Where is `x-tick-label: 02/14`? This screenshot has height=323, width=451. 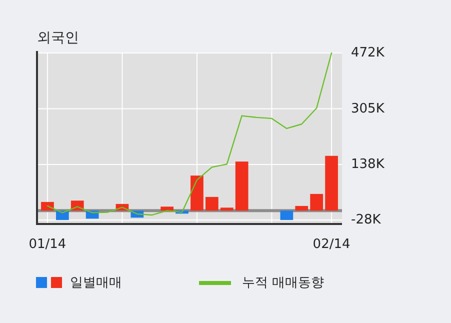 x-tick-label: 02/14 is located at coordinates (331, 244).